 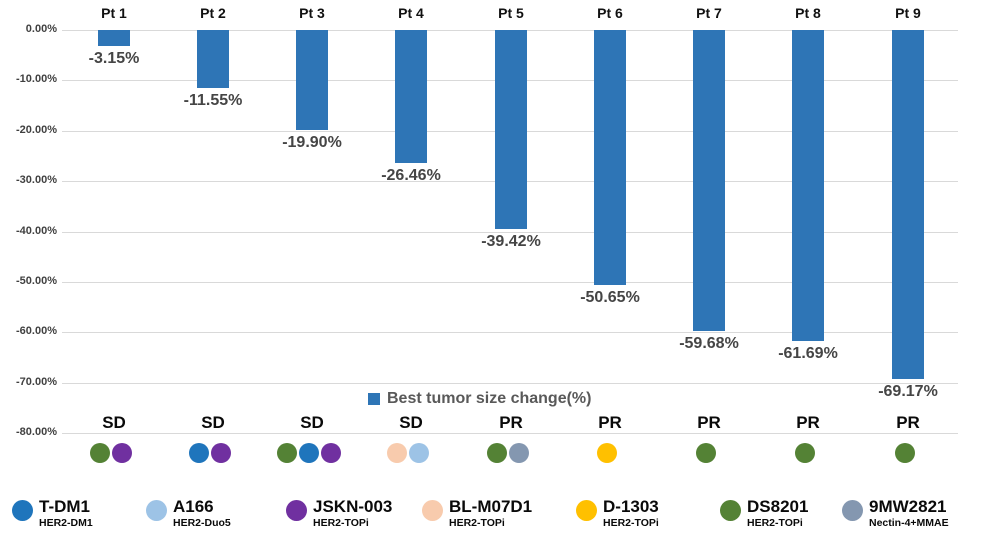 I want to click on legend-item: T-DM1 HER2-DM1, so click(x=52, y=513).